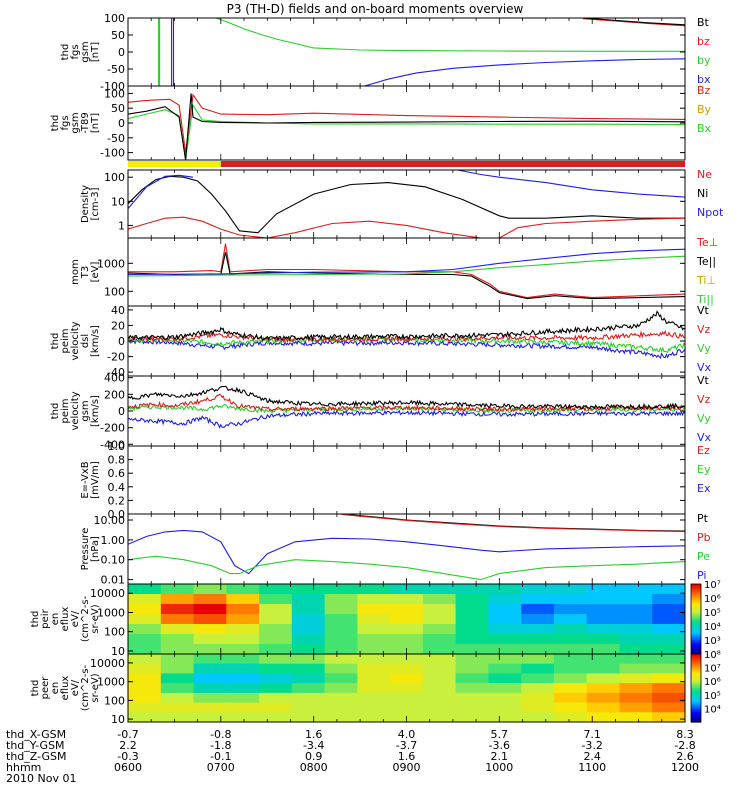  I want to click on legend-entry: Vy, so click(704, 348).